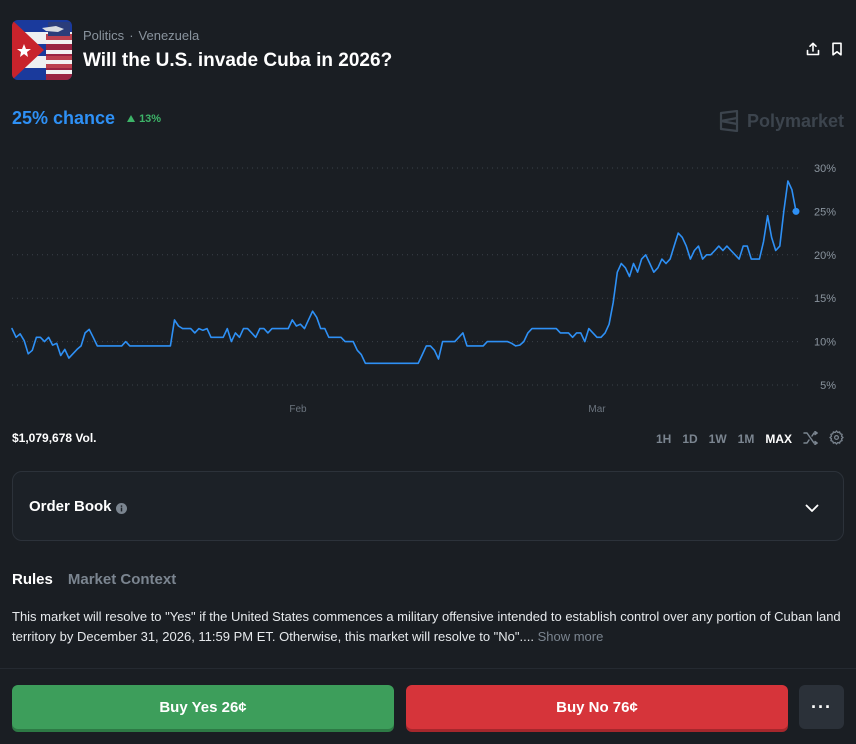 Image resolution: width=856 pixels, height=744 pixels. What do you see at coordinates (825, 299) in the screenshot?
I see `y-tick-label: 15%` at bounding box center [825, 299].